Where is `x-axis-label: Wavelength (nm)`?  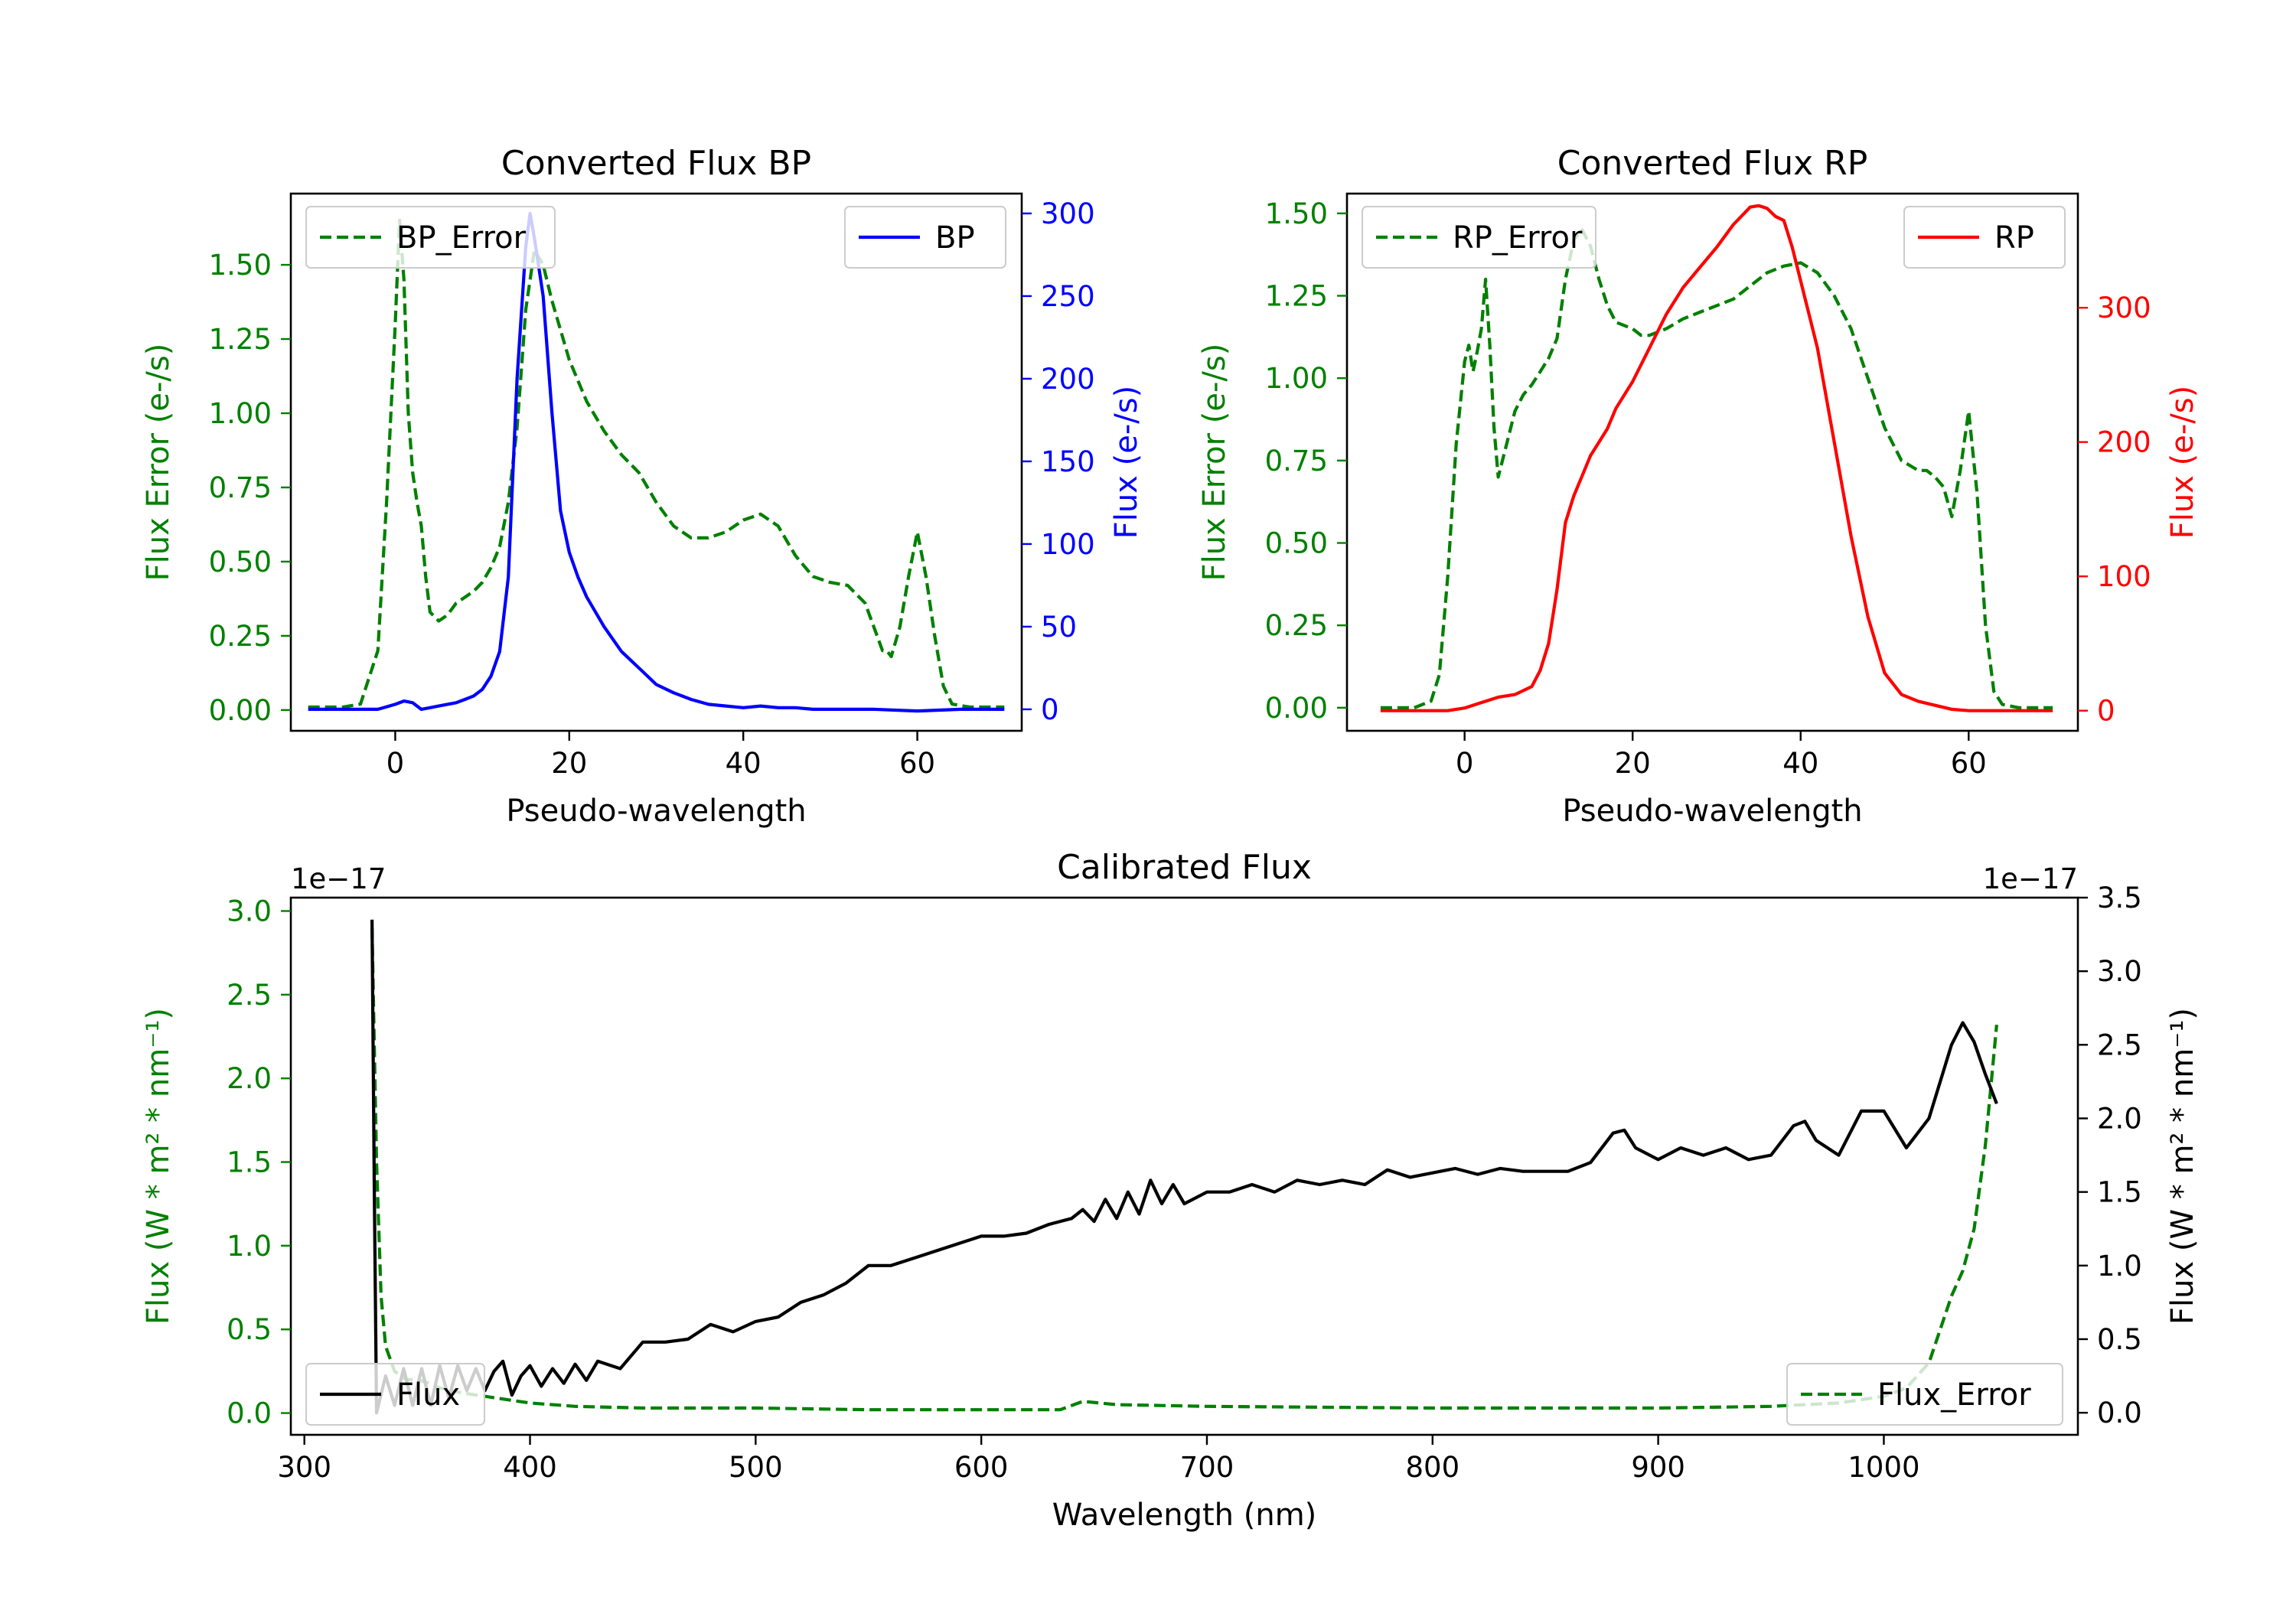
x-axis-label: Wavelength (nm) is located at coordinates (1184, 1515).